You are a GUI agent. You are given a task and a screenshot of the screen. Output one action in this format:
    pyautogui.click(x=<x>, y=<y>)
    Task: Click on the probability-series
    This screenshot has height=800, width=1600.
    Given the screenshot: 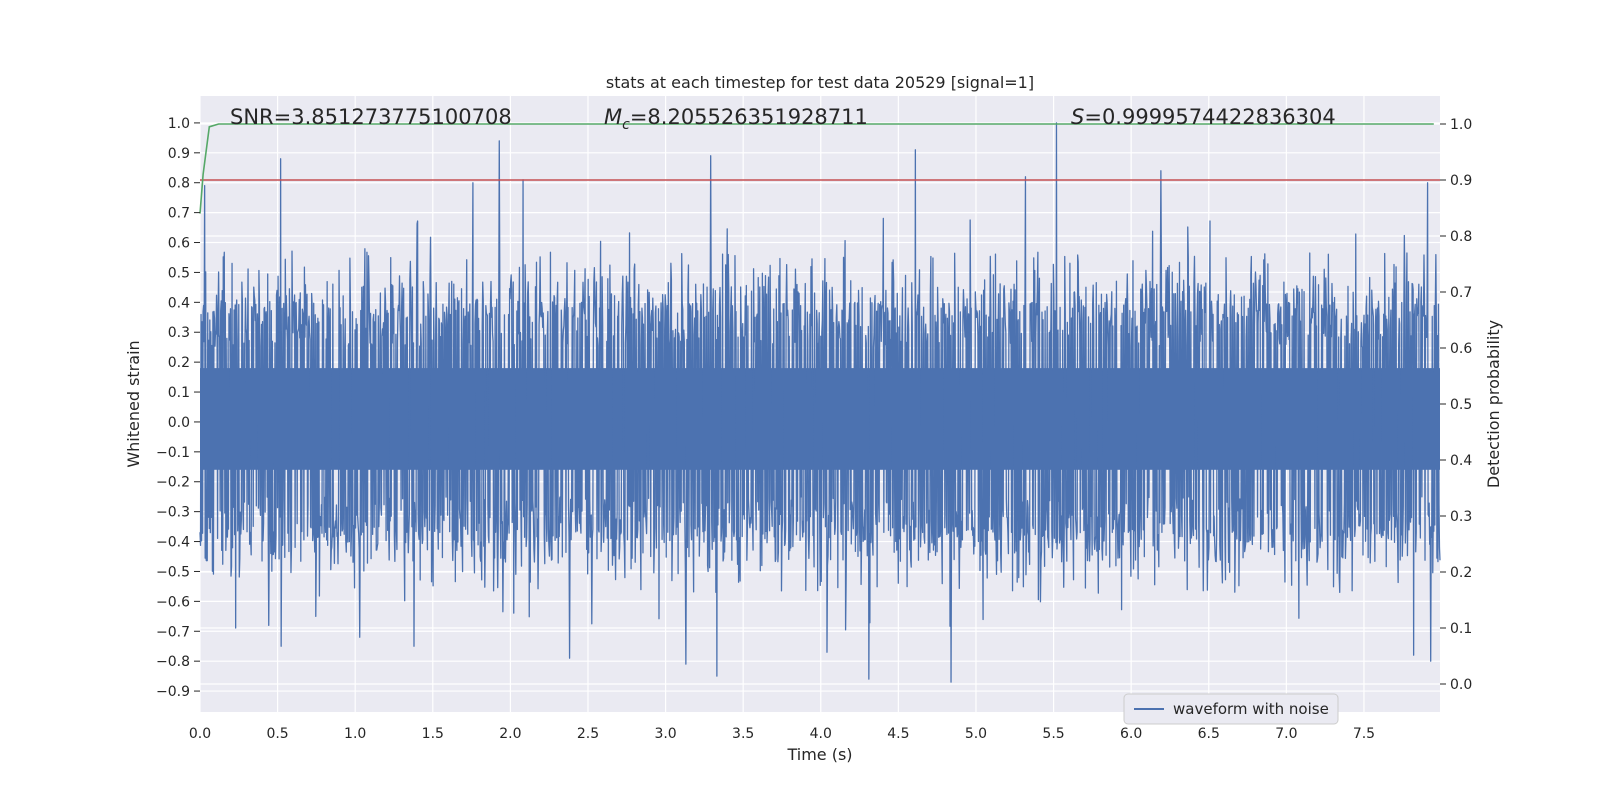 What is the action you would take?
    pyautogui.click(x=819, y=168)
    